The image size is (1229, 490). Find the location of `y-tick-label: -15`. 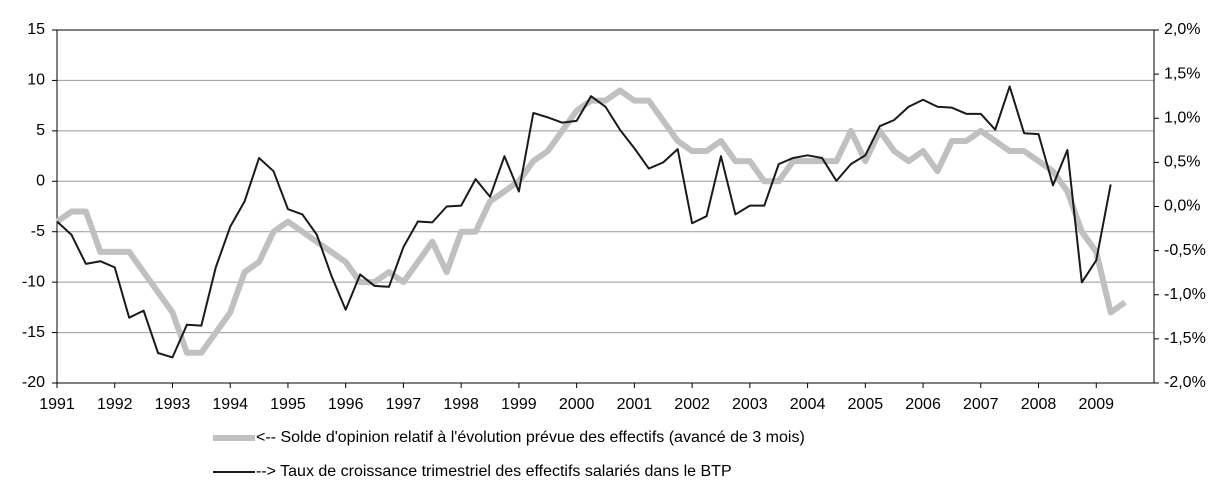

y-tick-label: -15 is located at coordinates (33, 332).